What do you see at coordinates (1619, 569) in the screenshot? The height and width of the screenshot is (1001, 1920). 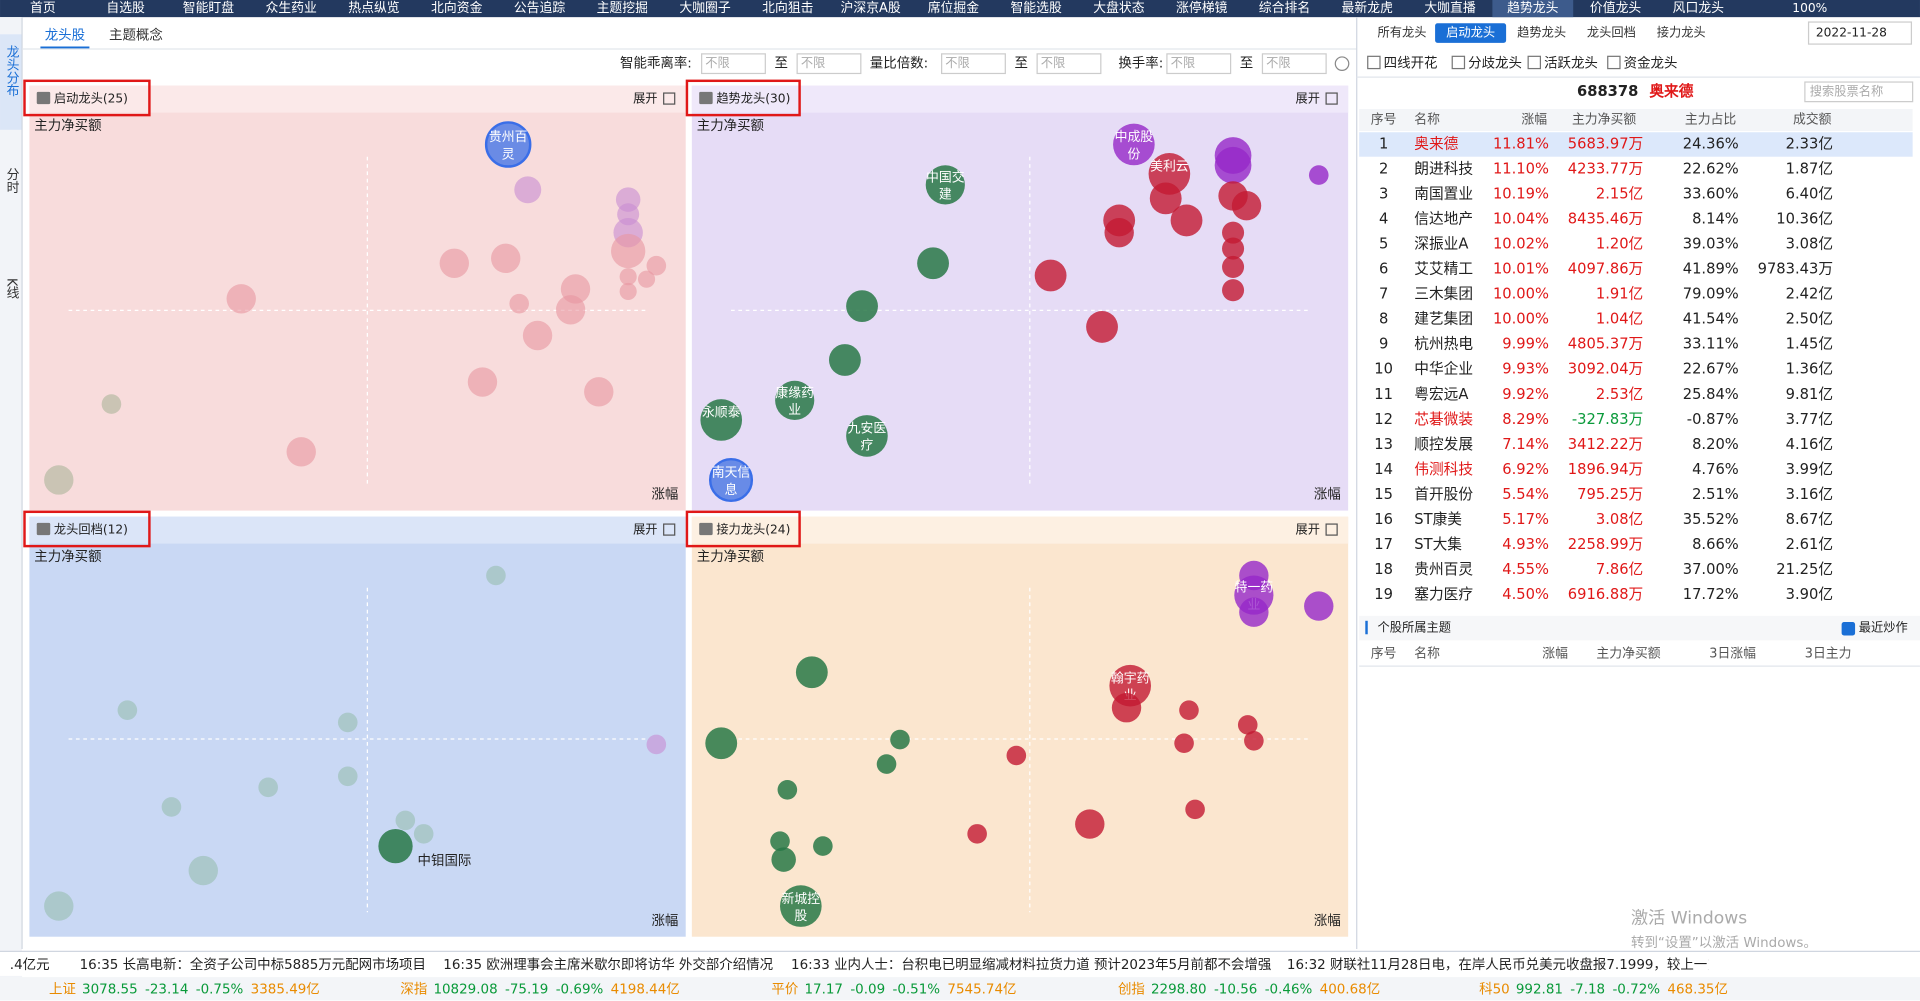 I see `table-cell: 7.86亿` at bounding box center [1619, 569].